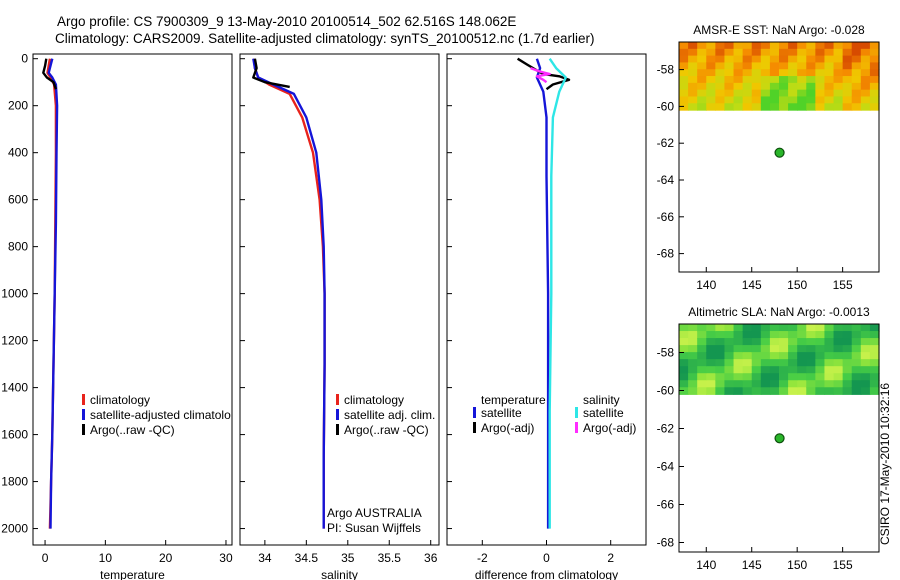 Image resolution: width=900 pixels, height=580 pixels. Describe the element at coordinates (666, 391) in the screenshot. I see `altimetric_sla-ytick-label: -60` at that location.